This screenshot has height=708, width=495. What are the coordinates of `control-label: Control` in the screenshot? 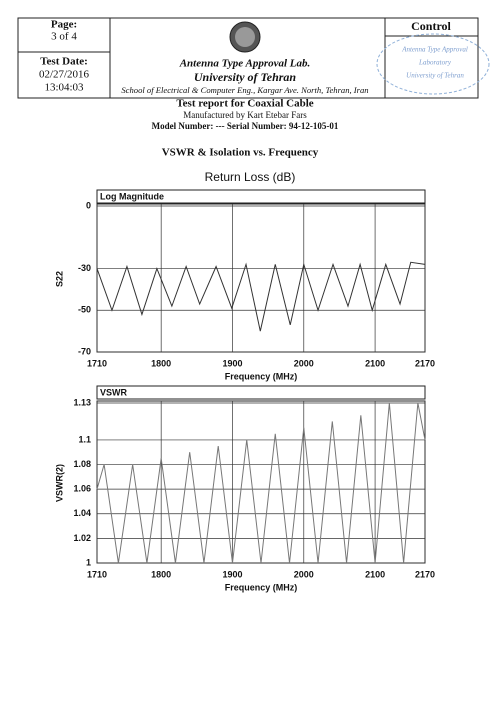 It's located at (431, 26).